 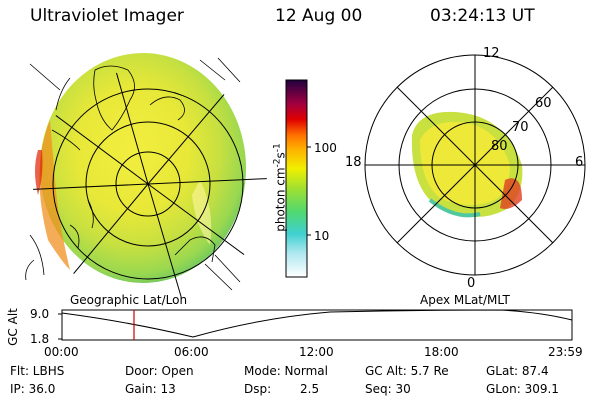 What do you see at coordinates (465, 300) in the screenshot?
I see `apex-panel-label: Apex MLat/MLT` at bounding box center [465, 300].